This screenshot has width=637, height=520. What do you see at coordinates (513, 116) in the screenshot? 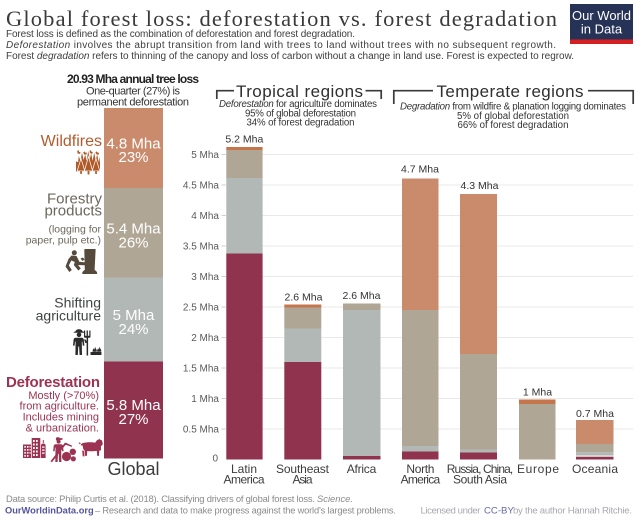
I see `svg-text: 5% of global deforestation` at bounding box center [513, 116].